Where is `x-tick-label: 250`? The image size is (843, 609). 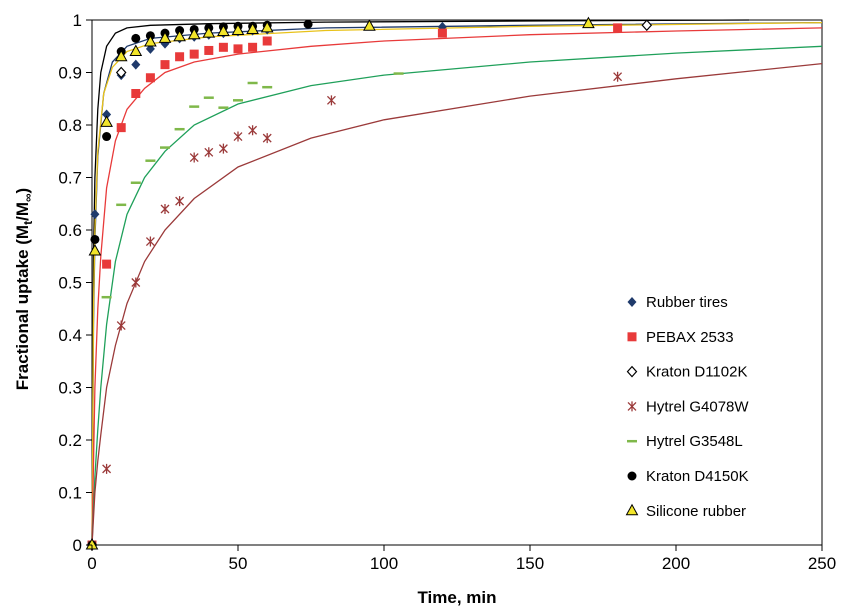 x-tick-label: 250 is located at coordinates (822, 563).